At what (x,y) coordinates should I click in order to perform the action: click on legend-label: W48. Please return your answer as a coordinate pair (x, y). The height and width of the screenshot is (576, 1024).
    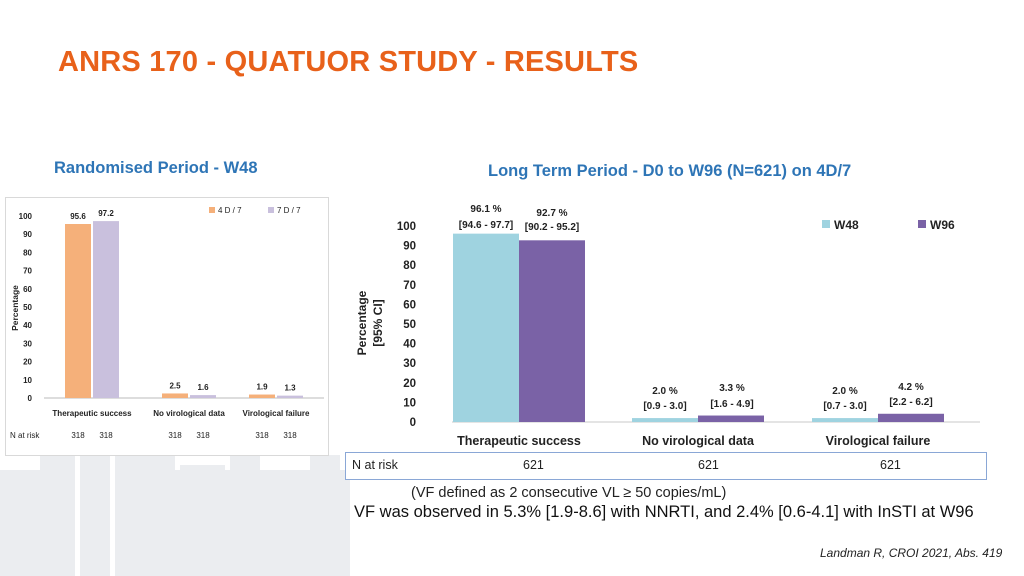
    Looking at the image, I should click on (846, 225).